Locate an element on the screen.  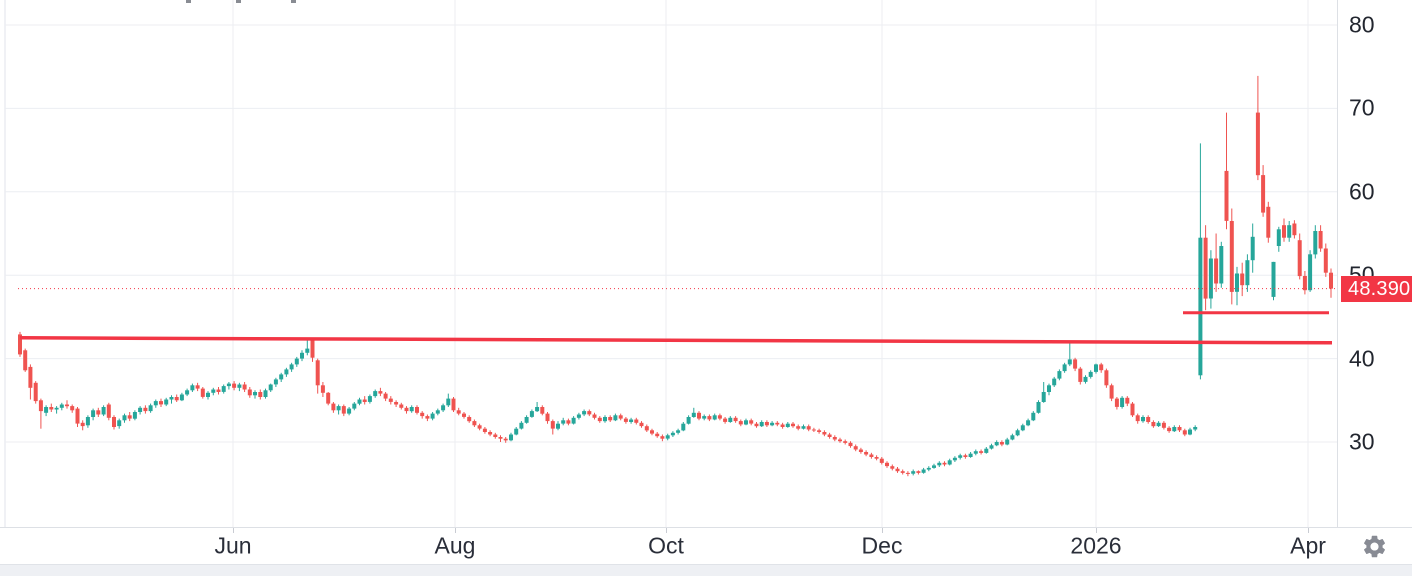
price-tick-label: 60 is located at coordinates (1362, 191).